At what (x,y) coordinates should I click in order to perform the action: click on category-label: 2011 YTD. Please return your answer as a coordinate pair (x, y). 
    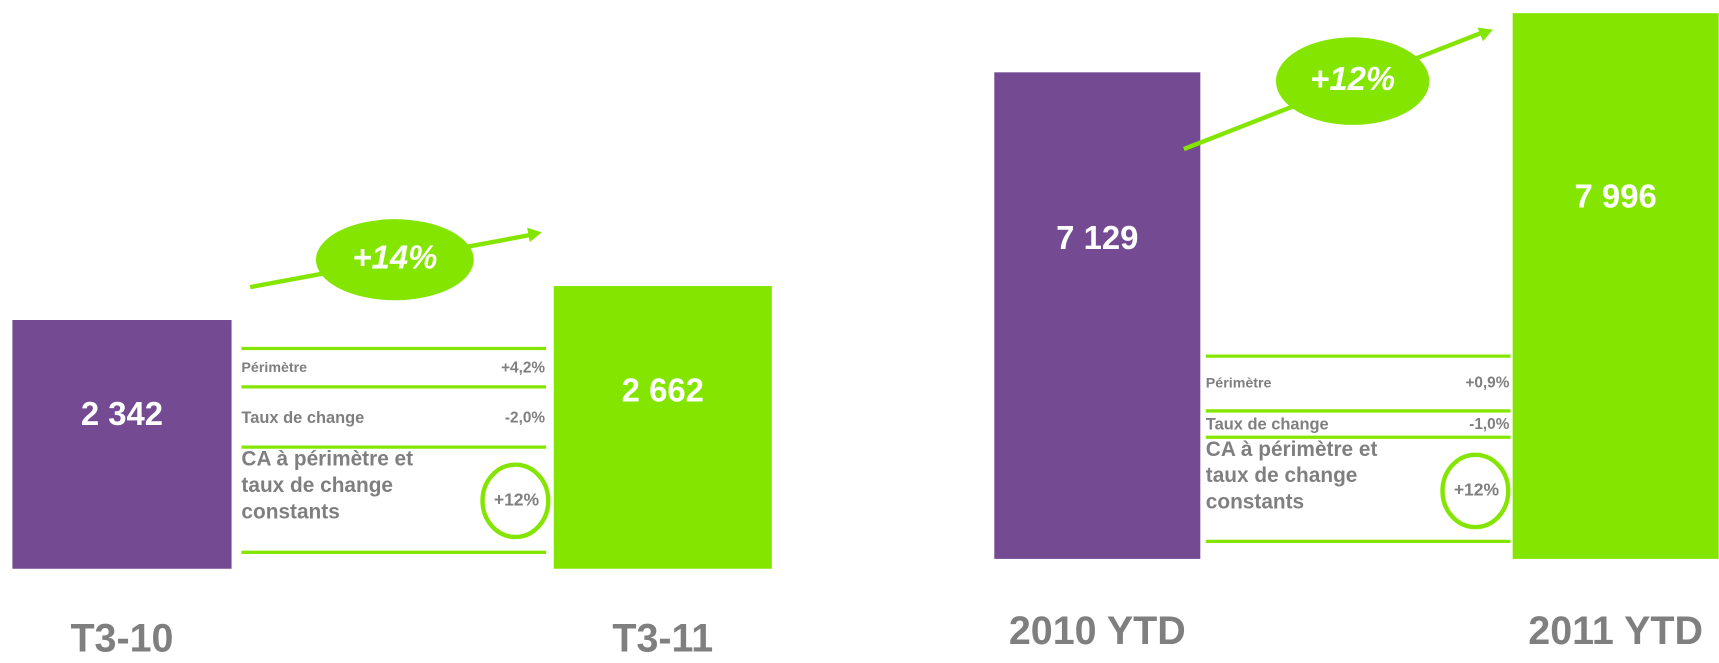
    Looking at the image, I should click on (1615, 631).